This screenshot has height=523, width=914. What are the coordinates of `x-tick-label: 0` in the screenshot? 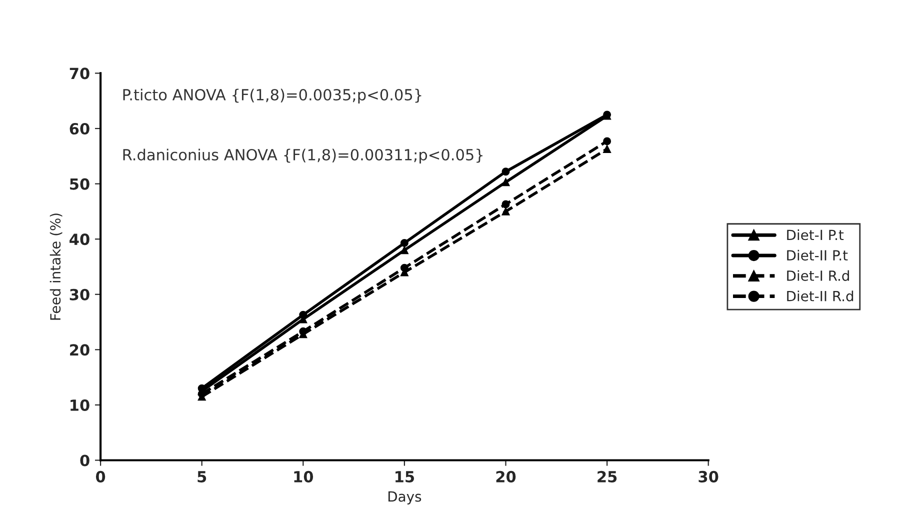 It's located at (101, 476).